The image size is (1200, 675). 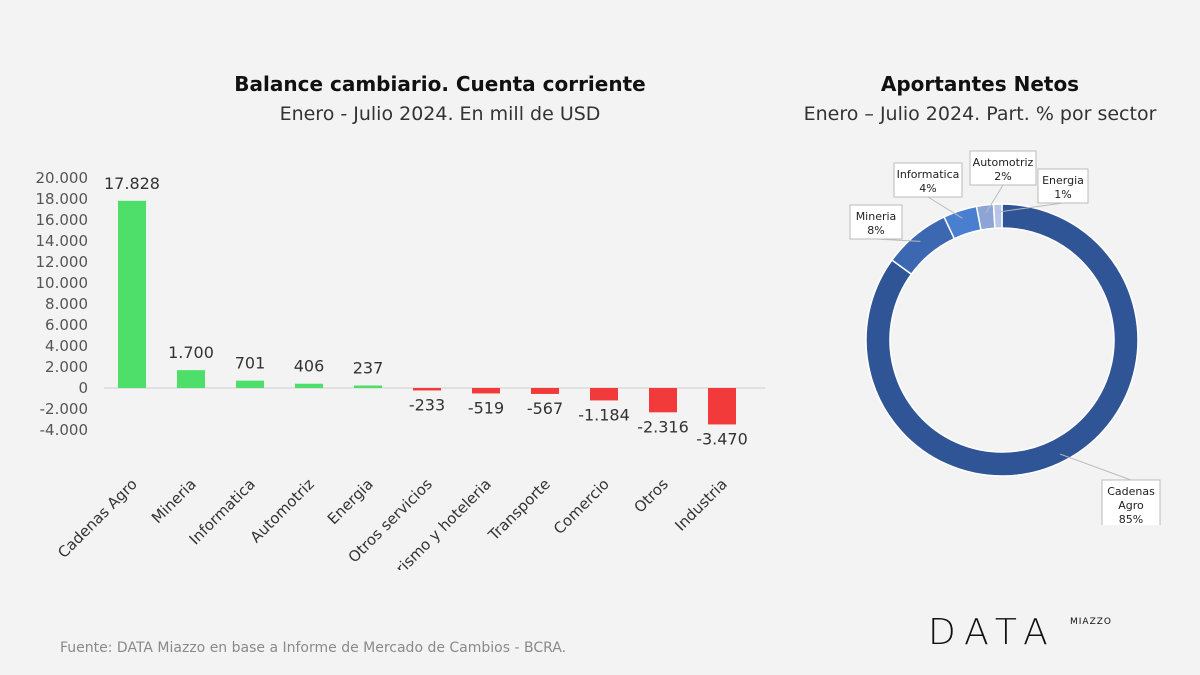 What do you see at coordinates (250, 384) in the screenshot?
I see `bar-informatica` at bounding box center [250, 384].